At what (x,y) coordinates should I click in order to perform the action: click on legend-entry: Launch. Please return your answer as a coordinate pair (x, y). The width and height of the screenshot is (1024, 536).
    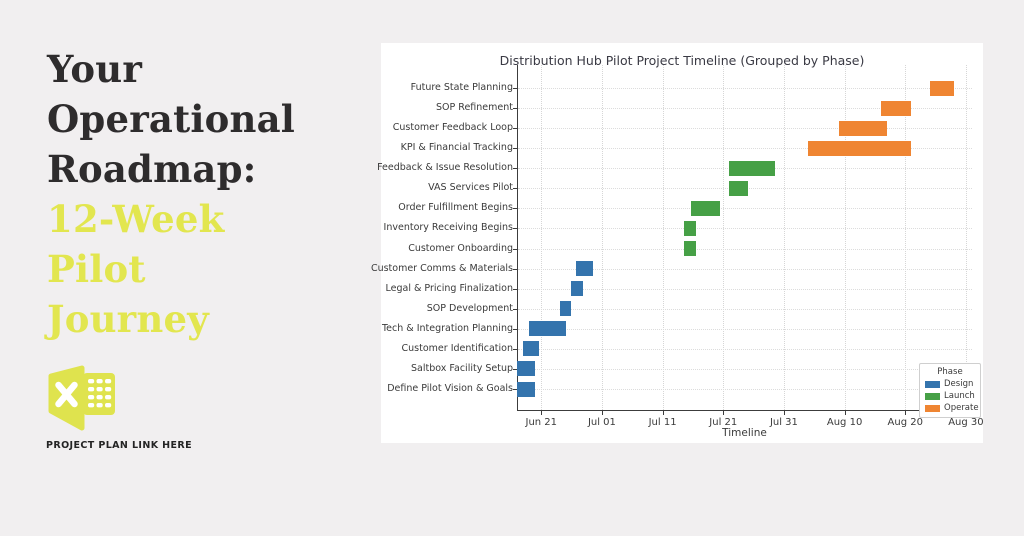
    Looking at the image, I should click on (950, 396).